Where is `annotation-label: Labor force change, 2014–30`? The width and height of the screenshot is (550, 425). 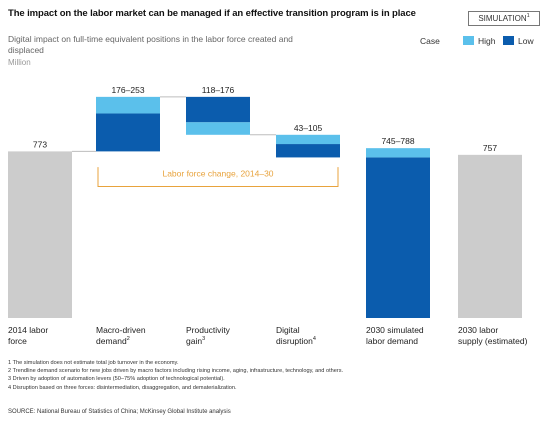
annotation-label: Labor force change, 2014–30 is located at coordinates (217, 174).